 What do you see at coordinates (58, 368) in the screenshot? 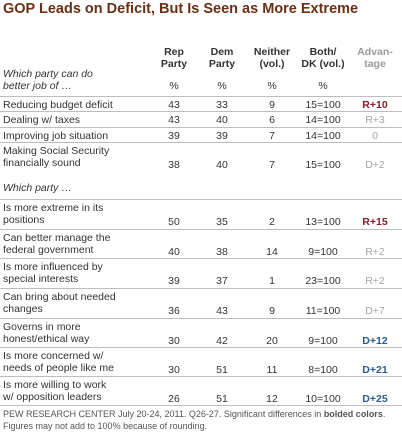
I see `row-label-line: needs of people like me` at bounding box center [58, 368].